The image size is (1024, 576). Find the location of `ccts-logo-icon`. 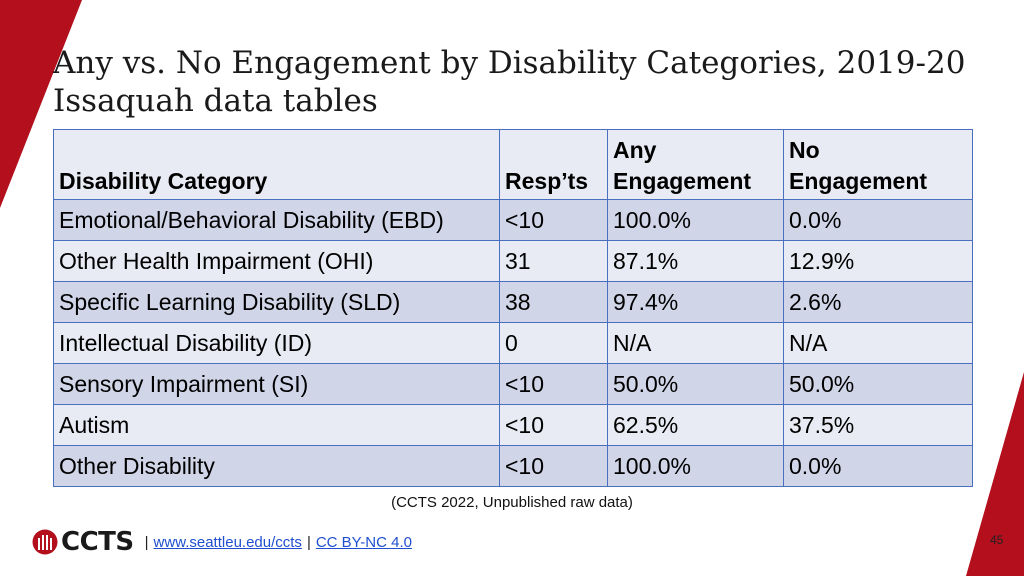

ccts-logo-icon is located at coordinates (45, 542).